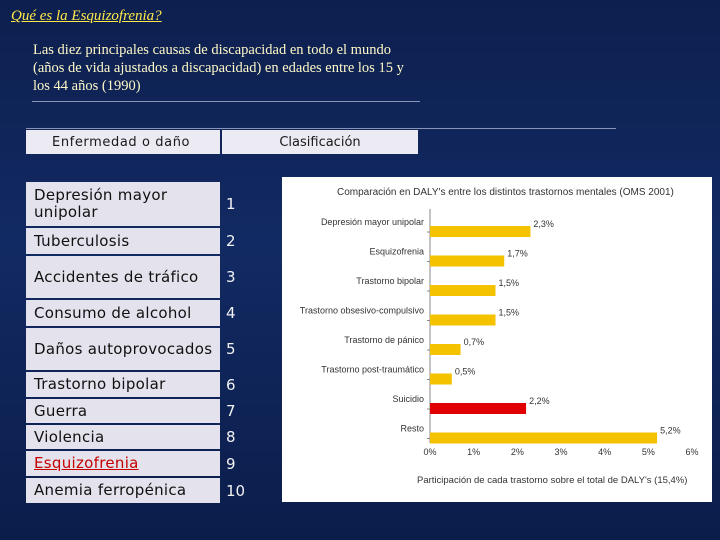 This screenshot has width=720, height=540. What do you see at coordinates (123, 437) in the screenshot?
I see `table-cell-disease: Violencia` at bounding box center [123, 437].